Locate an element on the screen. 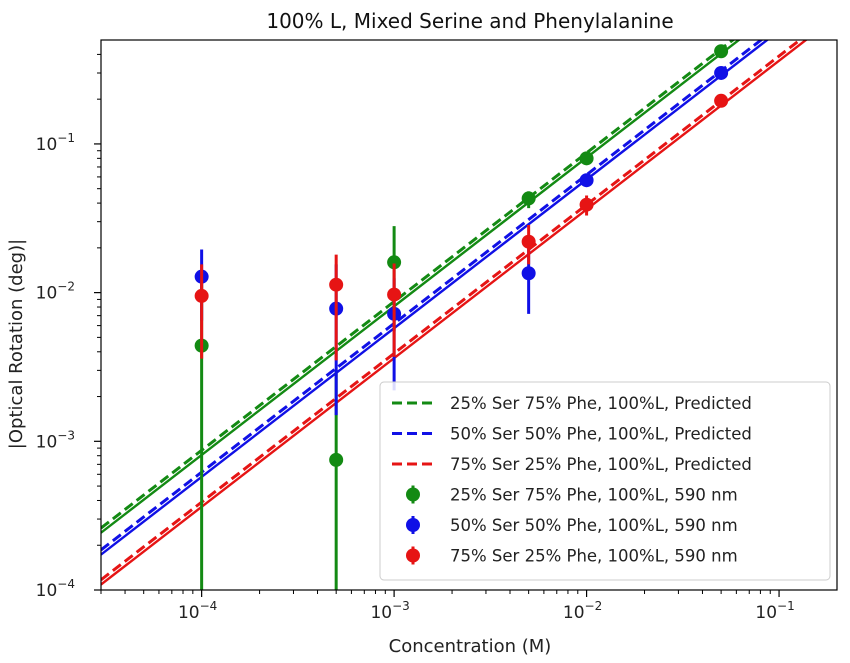 The height and width of the screenshot is (663, 850). y-axis-ticks: 10⁻⁴ 10⁻³ 10⁻² 10⁻¹ is located at coordinates (68, 327).